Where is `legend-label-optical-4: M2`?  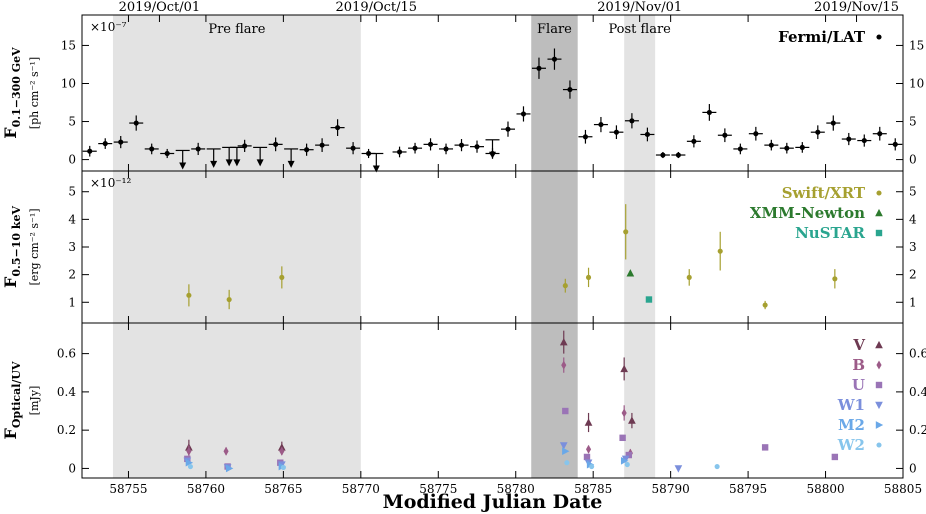 legend-label-optical-4: M2 is located at coordinates (851, 425).